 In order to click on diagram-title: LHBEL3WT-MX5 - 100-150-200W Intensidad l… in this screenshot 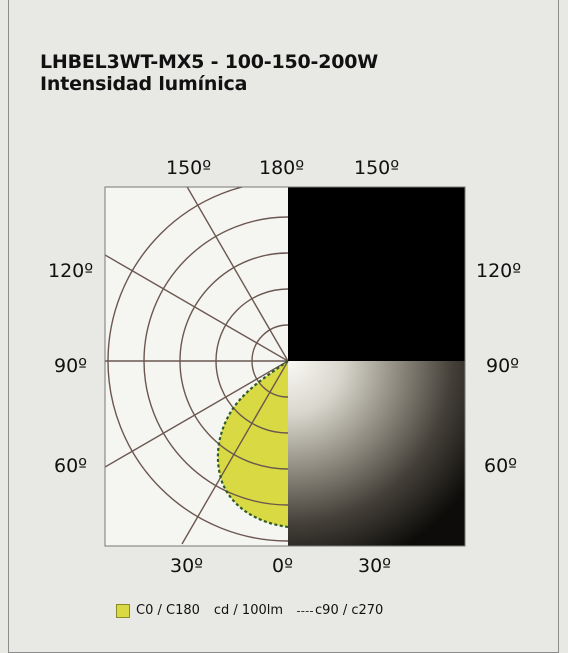, I will do `click(209, 73)`.